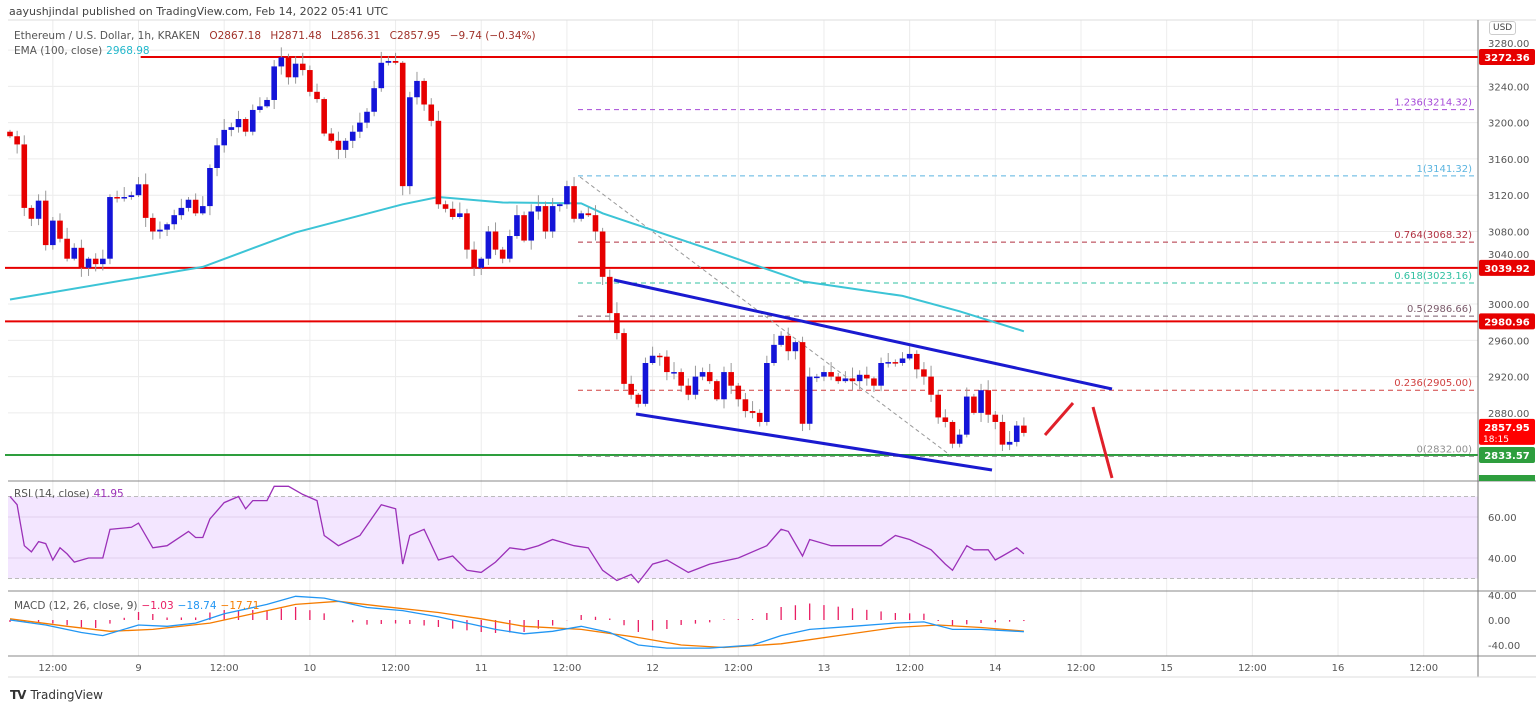 The width and height of the screenshot is (1536, 710). I want to click on macd-value: −18.74, so click(197, 606).